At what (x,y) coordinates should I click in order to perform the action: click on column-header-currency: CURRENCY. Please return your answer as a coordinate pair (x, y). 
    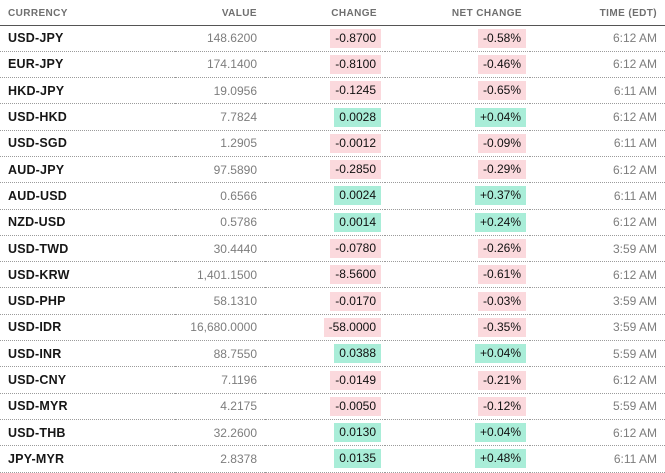
    Looking at the image, I should click on (87, 13).